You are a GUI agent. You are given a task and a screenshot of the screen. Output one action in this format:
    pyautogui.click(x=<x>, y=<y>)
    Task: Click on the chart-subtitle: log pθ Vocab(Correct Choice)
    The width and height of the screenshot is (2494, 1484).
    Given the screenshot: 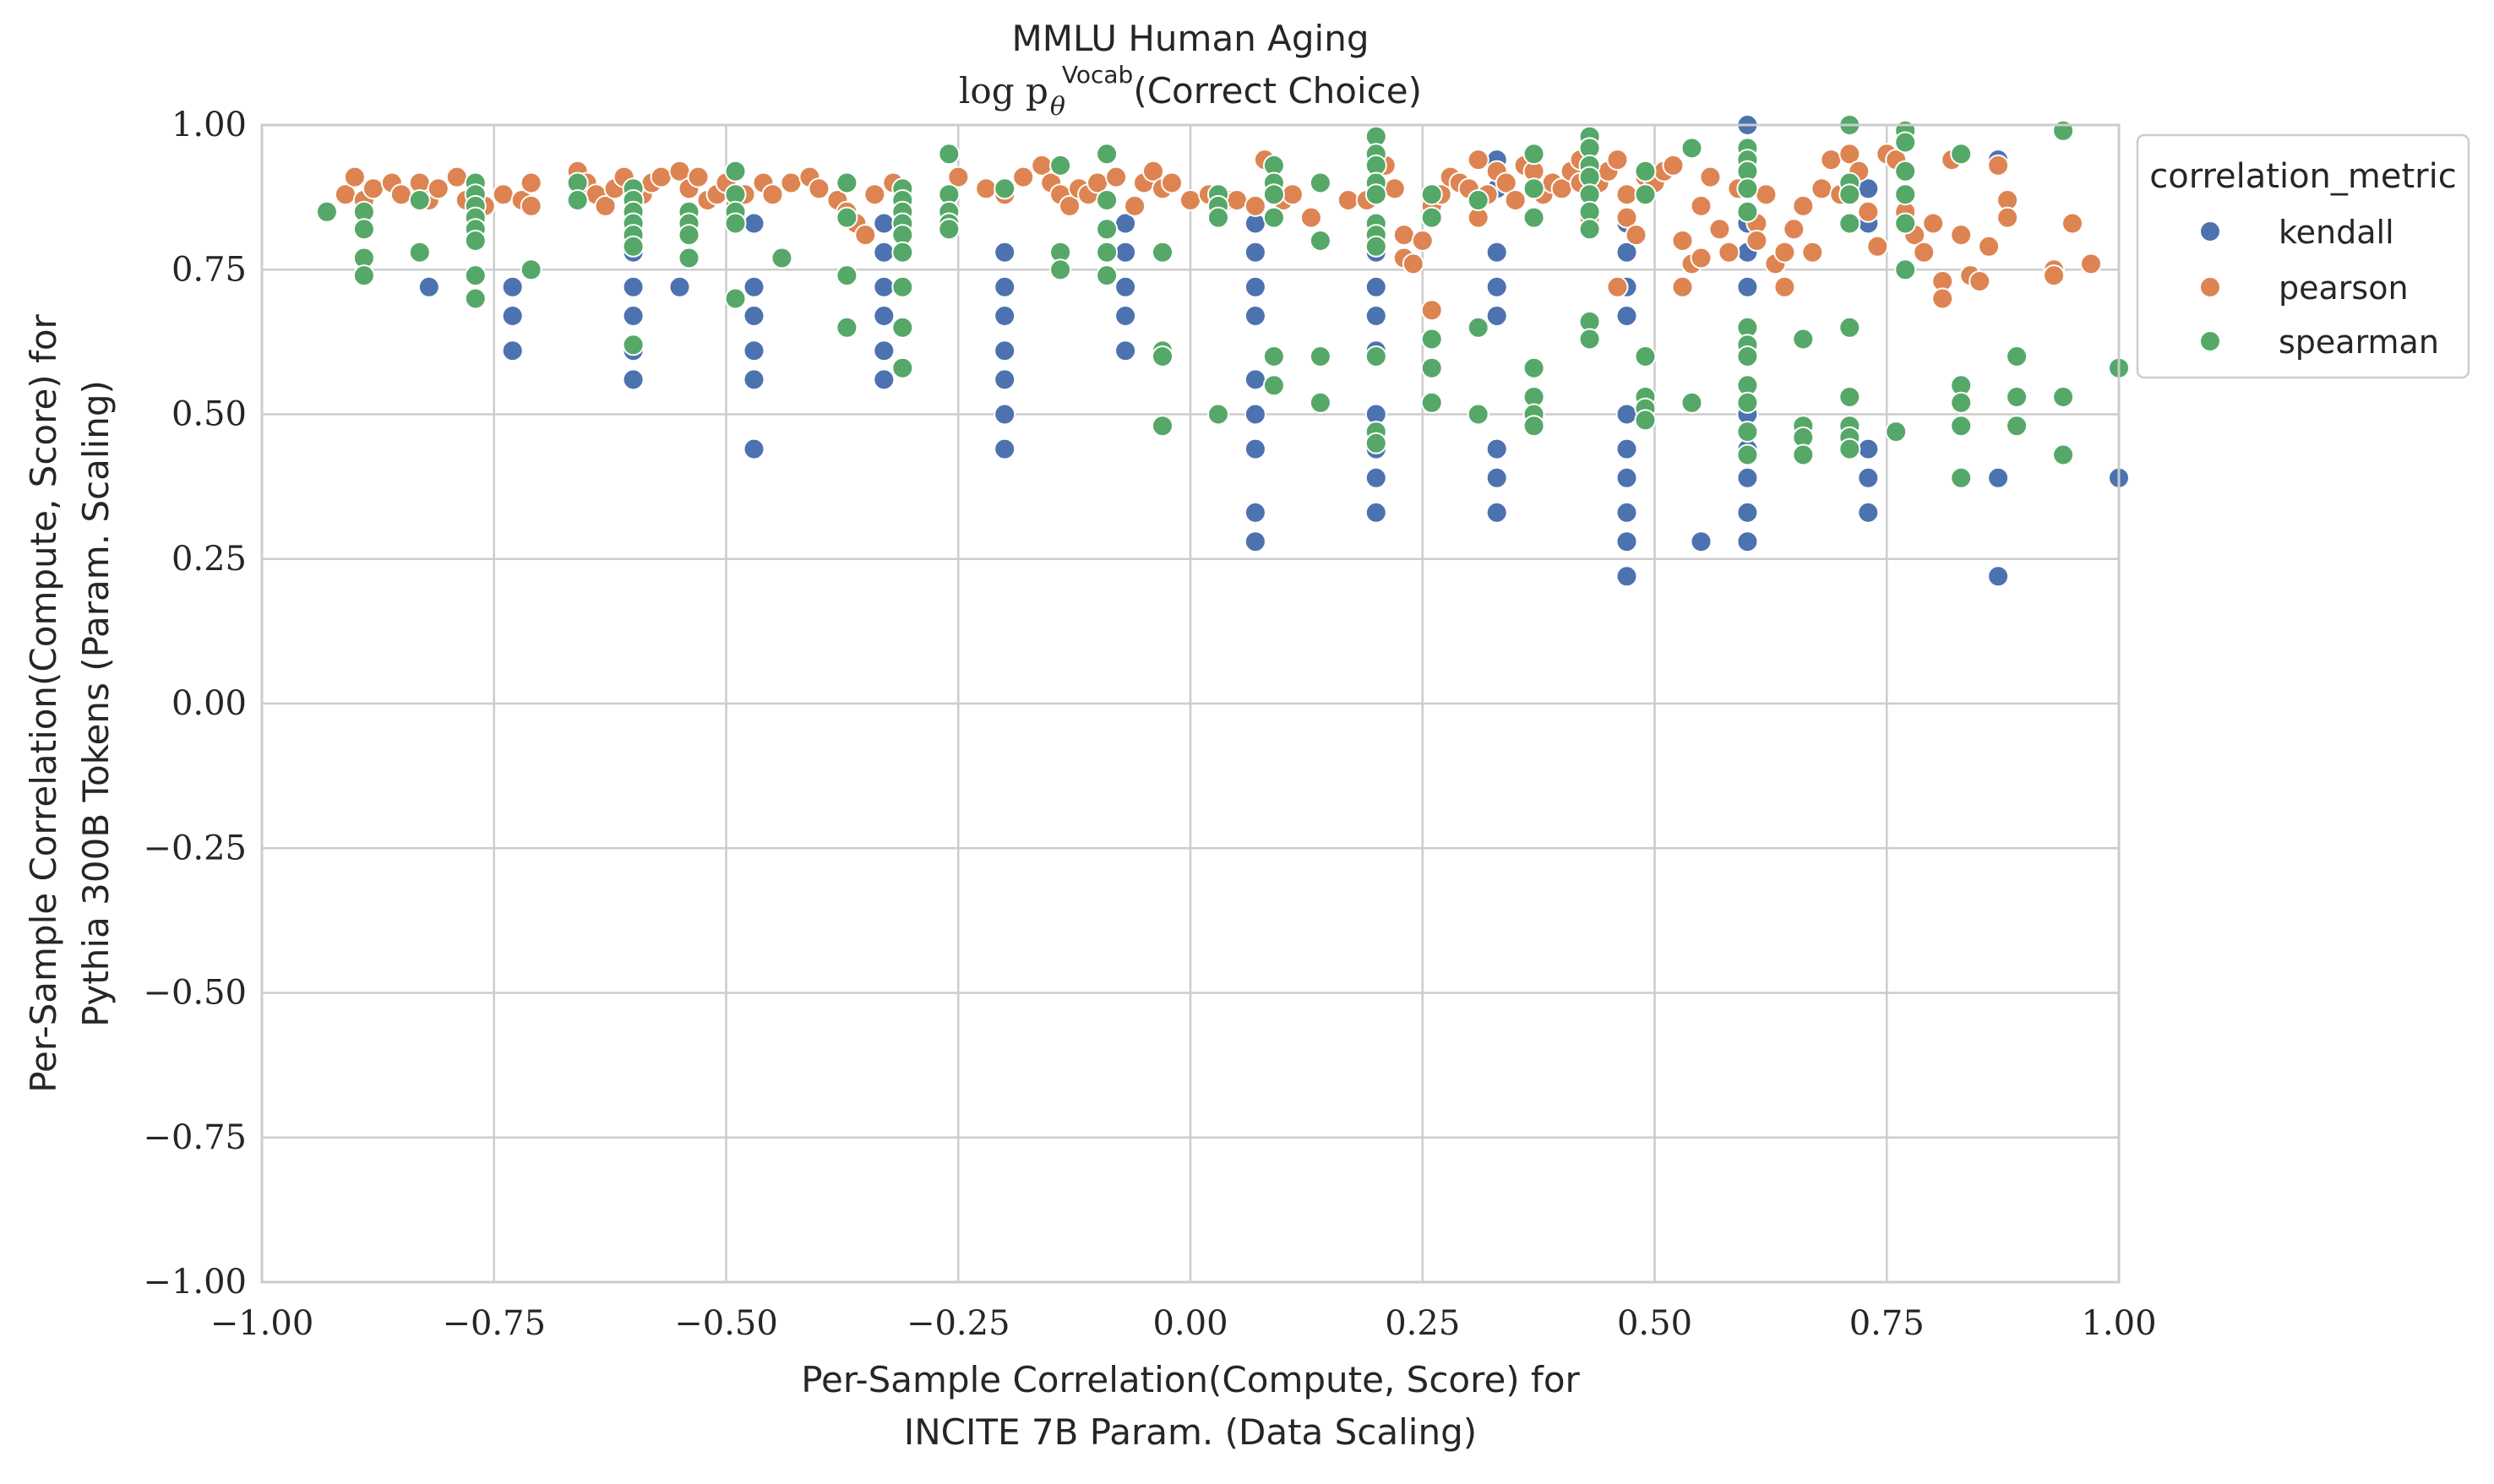 What is the action you would take?
    pyautogui.click(x=1190, y=91)
    